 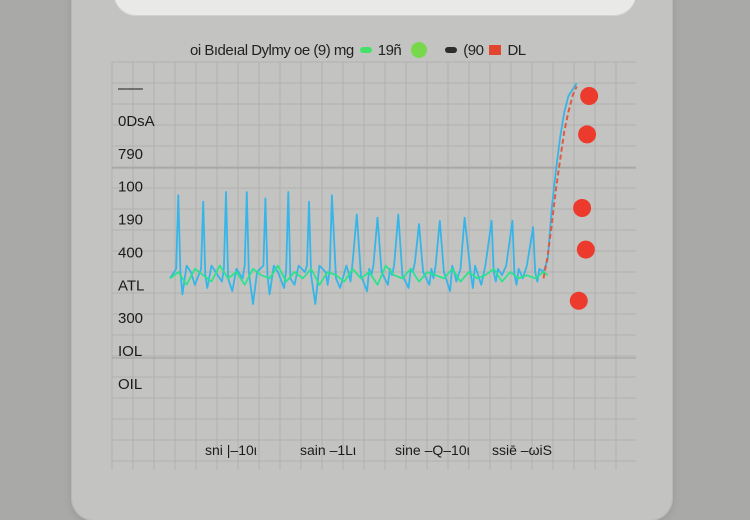 What do you see at coordinates (136, 121) in the screenshot?
I see `y-tick-label: 0DsA` at bounding box center [136, 121].